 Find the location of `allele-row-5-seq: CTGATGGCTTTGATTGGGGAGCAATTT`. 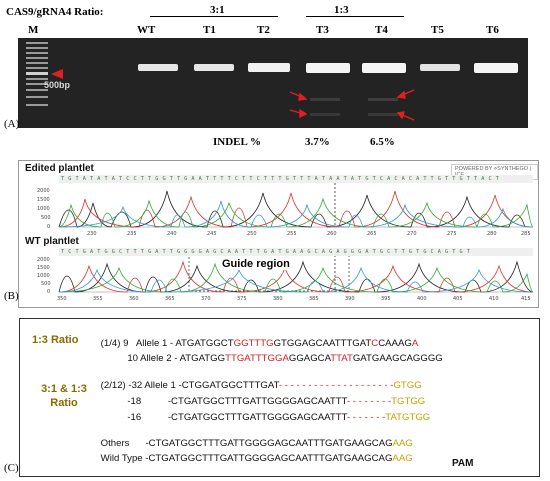

allele-row-5-seq: CTGATGGCTTTGATTGGGGAGCAATTT is located at coordinates (259, 417).